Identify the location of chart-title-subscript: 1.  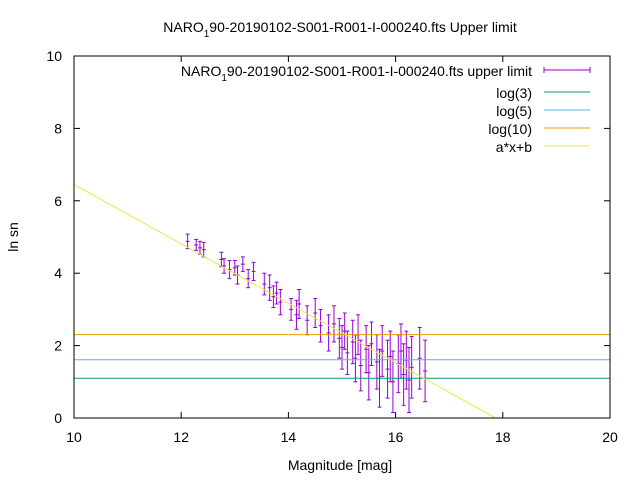
(207, 34).